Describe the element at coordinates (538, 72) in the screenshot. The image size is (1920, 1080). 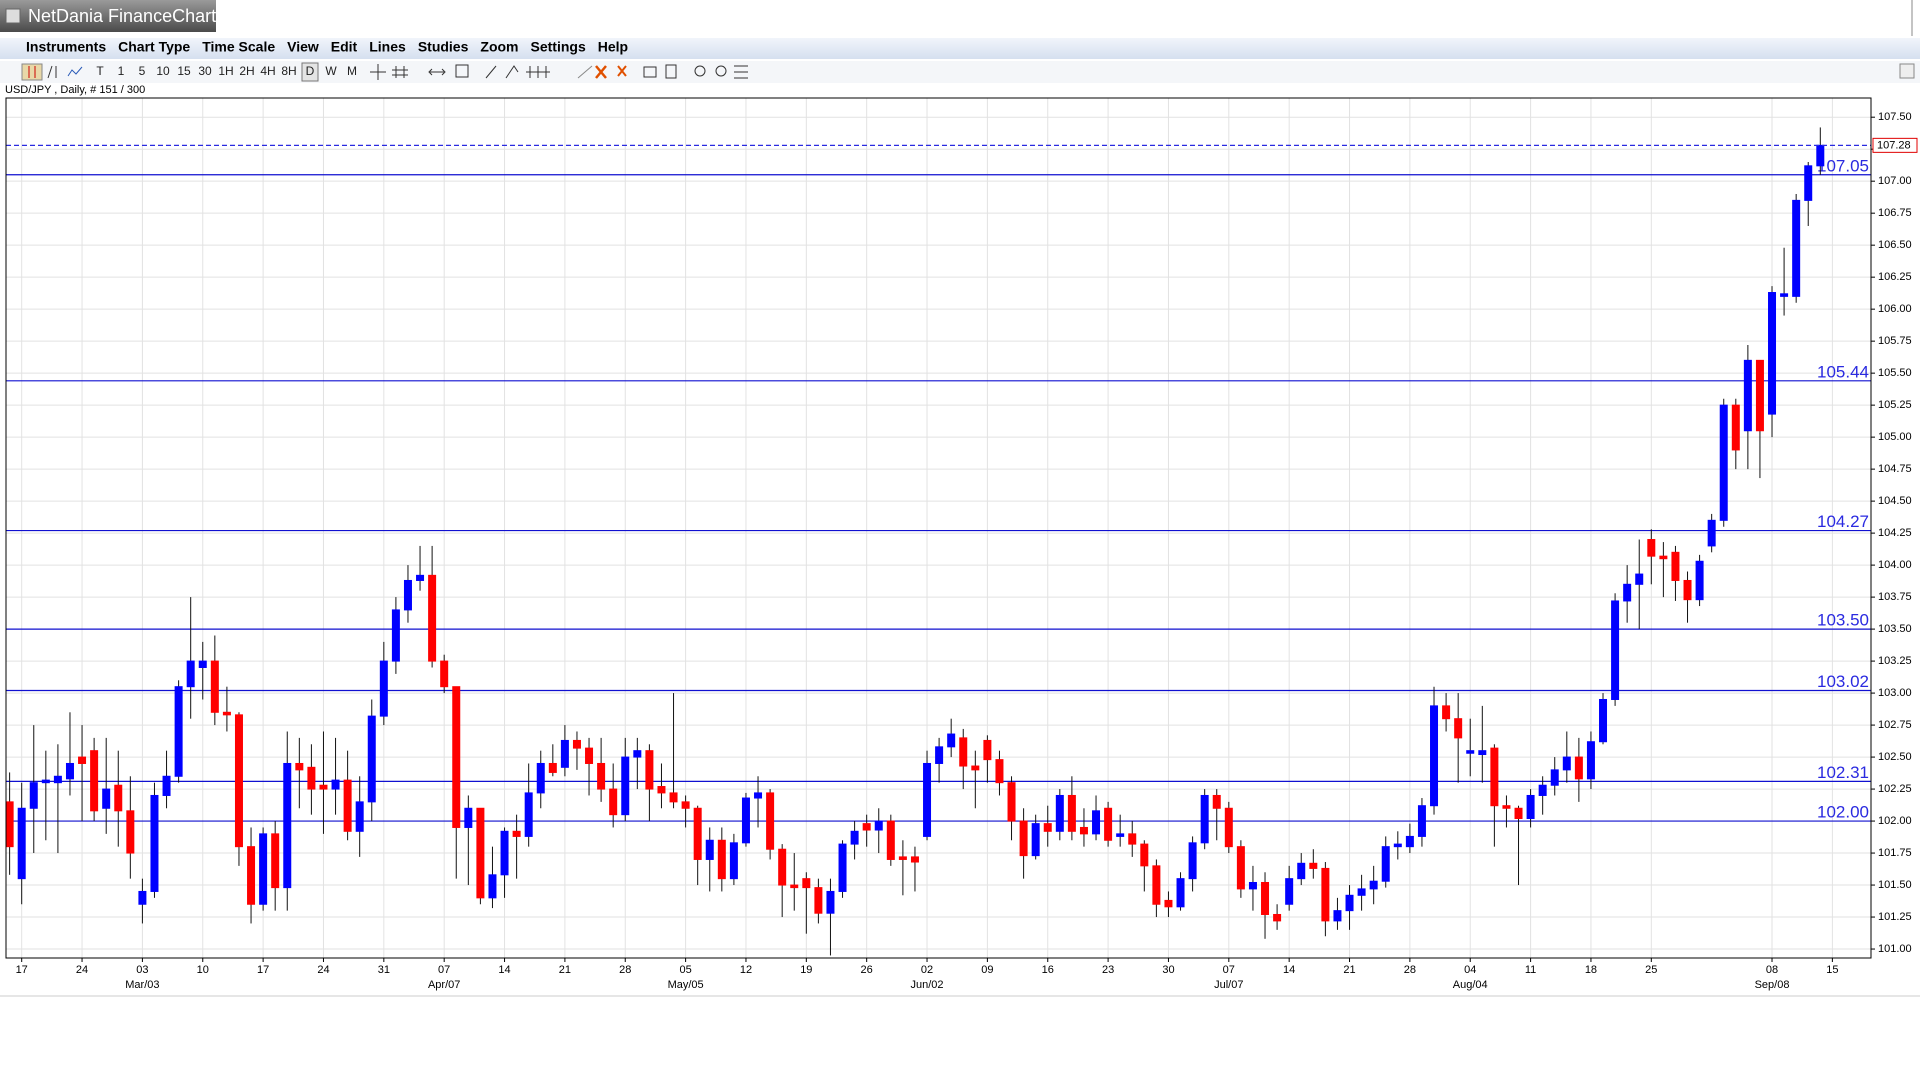
I see `fib-icon` at that location.